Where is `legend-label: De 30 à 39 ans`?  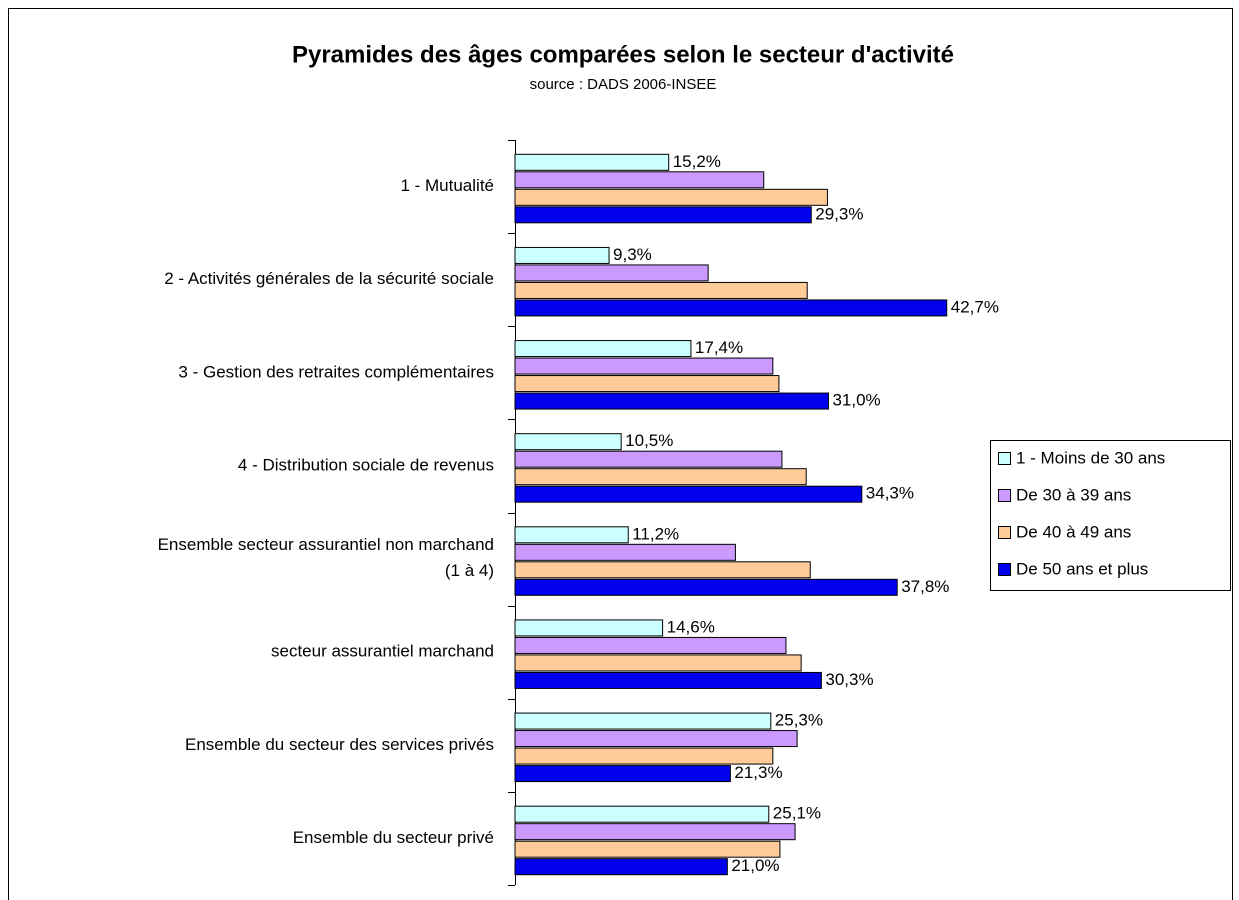
legend-label: De 30 à 39 ans is located at coordinates (1073, 494).